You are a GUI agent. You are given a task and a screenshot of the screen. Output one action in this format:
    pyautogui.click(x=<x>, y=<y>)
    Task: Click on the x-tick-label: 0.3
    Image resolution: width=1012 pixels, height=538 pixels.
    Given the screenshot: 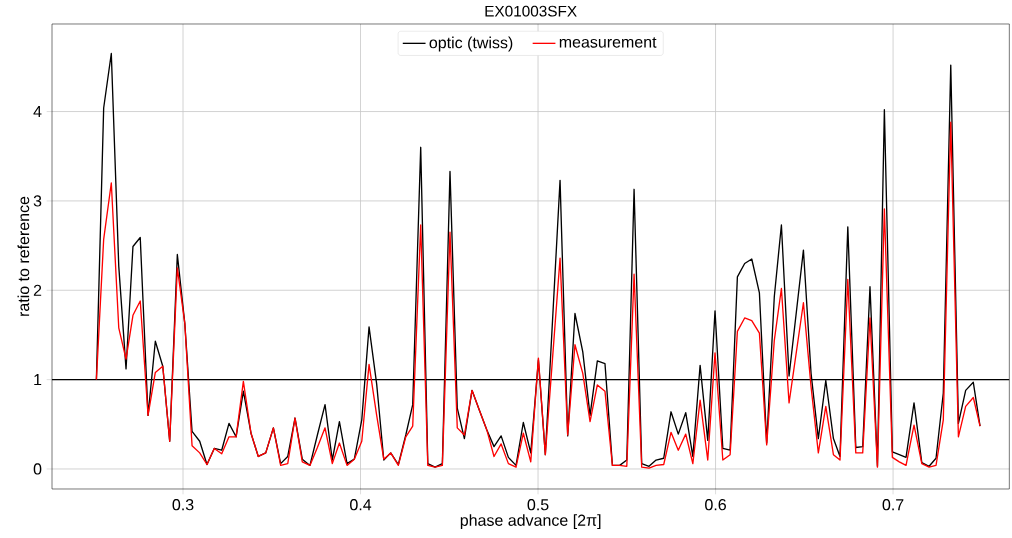 What is the action you would take?
    pyautogui.click(x=183, y=505)
    